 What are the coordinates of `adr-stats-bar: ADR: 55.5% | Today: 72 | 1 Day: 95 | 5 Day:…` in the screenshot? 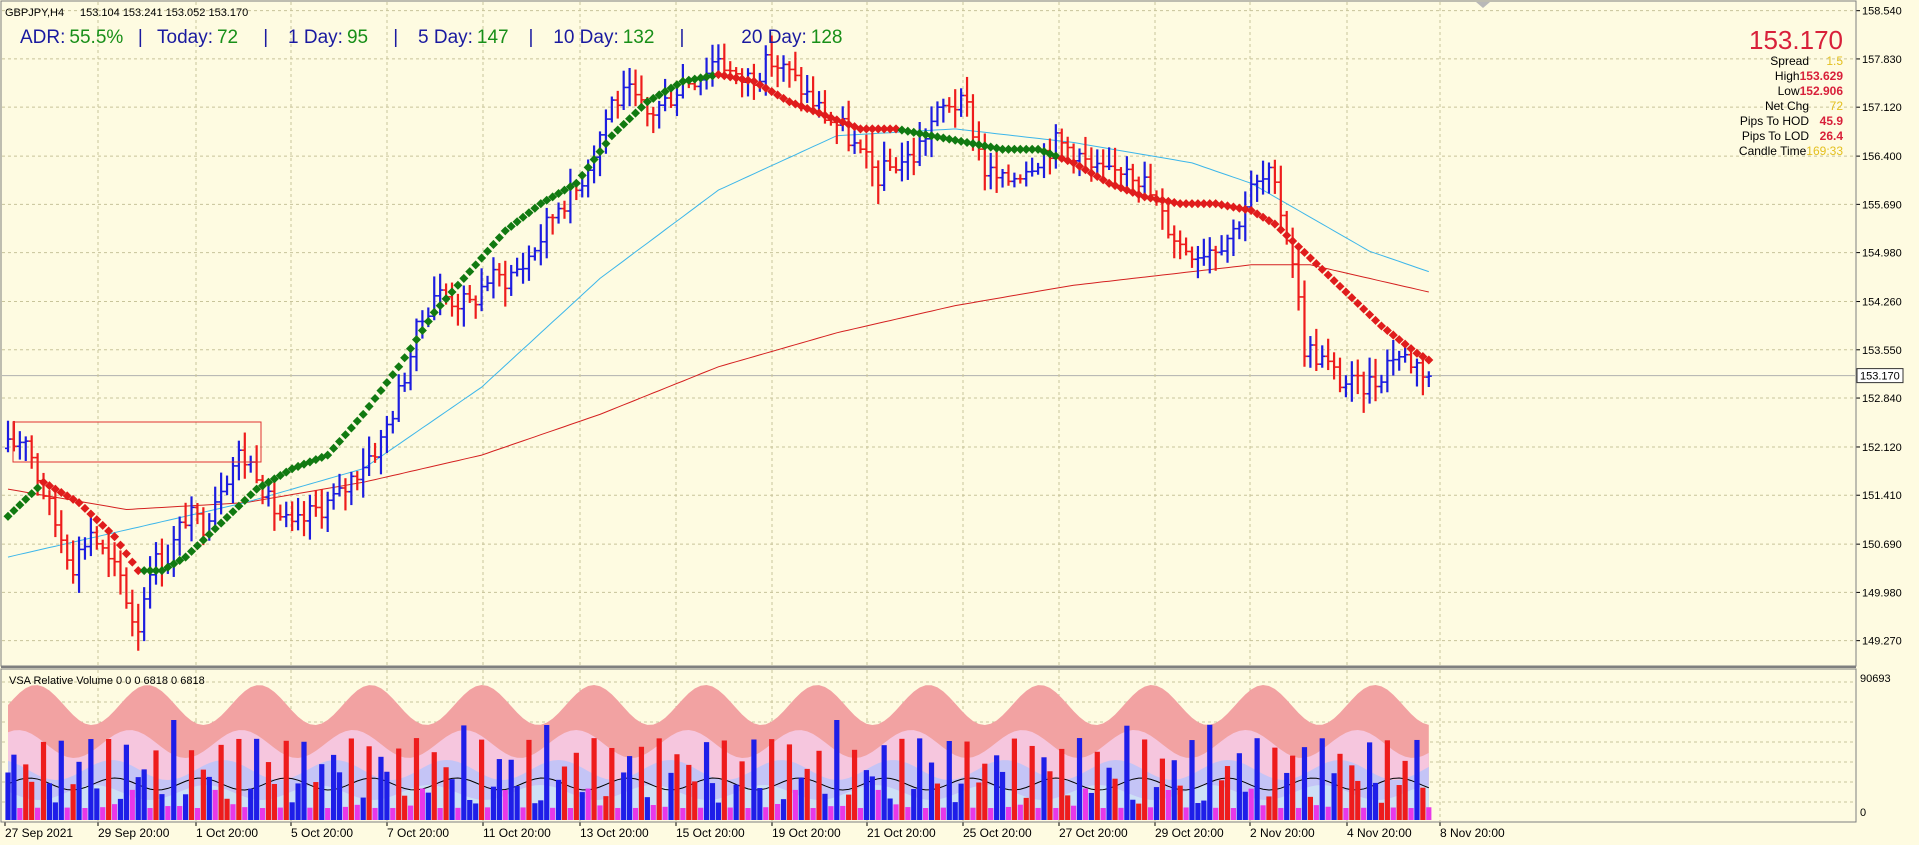 It's located at (431, 37).